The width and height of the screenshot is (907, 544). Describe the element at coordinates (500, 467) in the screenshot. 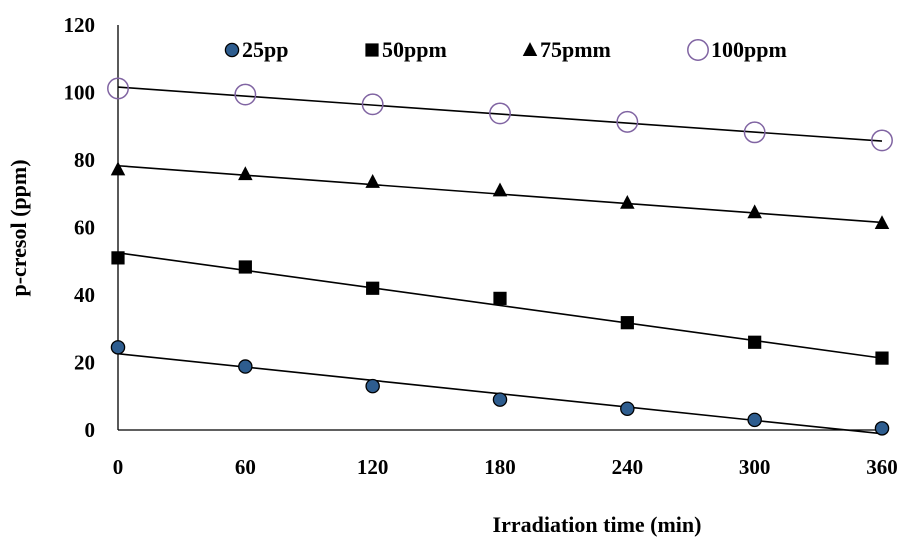

I see `x-tick-label: 180` at that location.